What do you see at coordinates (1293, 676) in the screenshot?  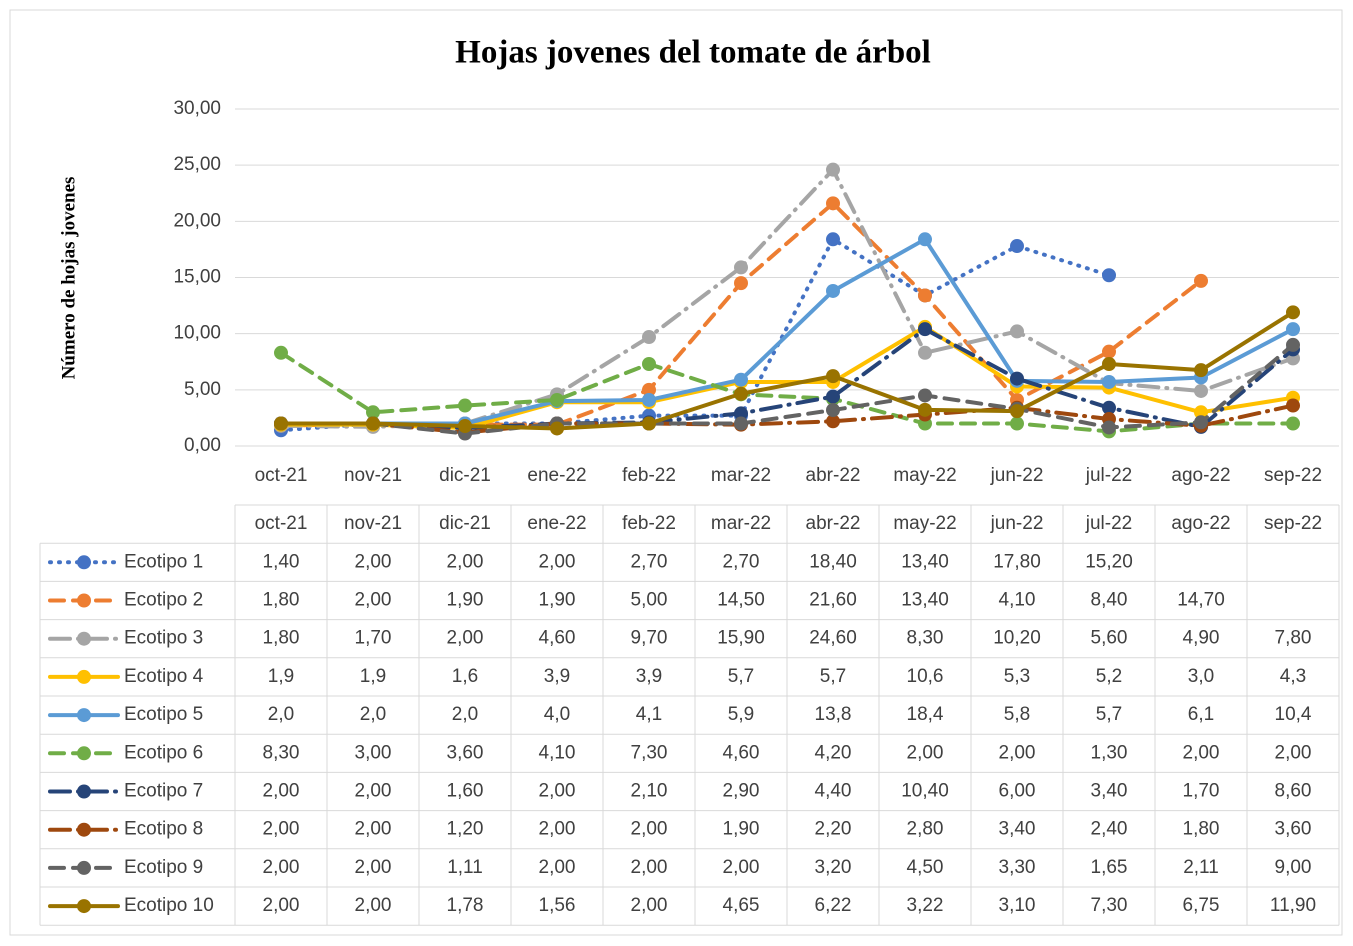 I see `table-cell: 4,3` at bounding box center [1293, 676].